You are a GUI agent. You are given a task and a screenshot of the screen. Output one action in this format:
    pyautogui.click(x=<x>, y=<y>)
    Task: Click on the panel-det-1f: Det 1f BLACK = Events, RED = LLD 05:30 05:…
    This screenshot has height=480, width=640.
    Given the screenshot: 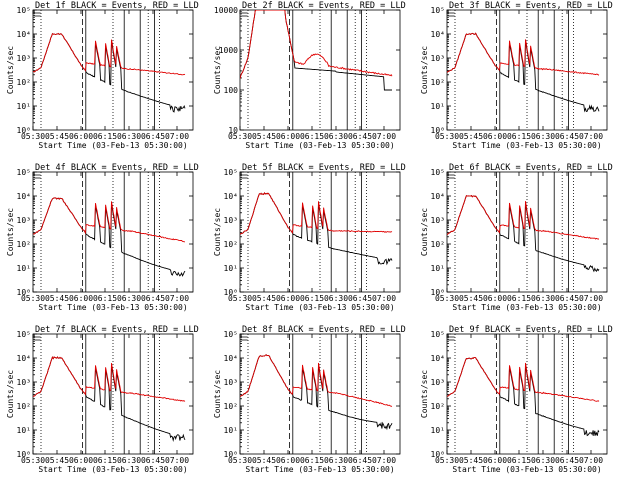 What is the action you would take?
    pyautogui.click(x=102, y=75)
    